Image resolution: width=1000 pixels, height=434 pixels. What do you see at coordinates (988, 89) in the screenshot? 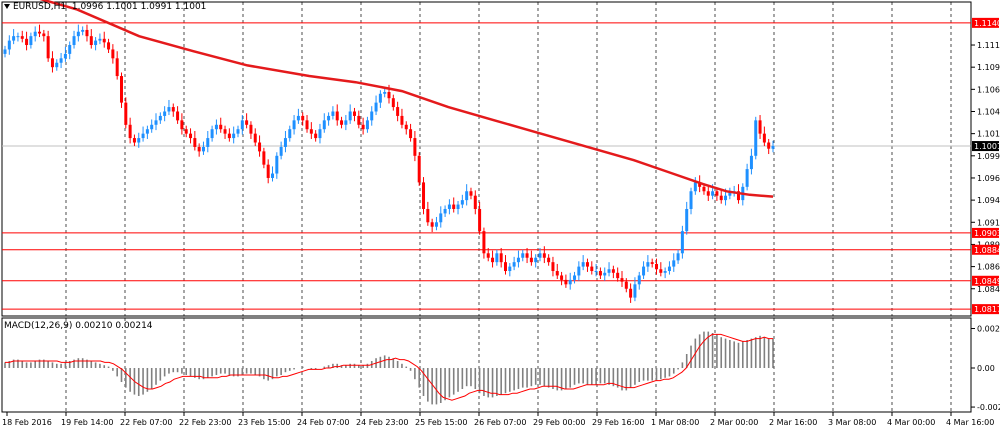
I see `y-tick-label: 1.1065` at bounding box center [988, 89].